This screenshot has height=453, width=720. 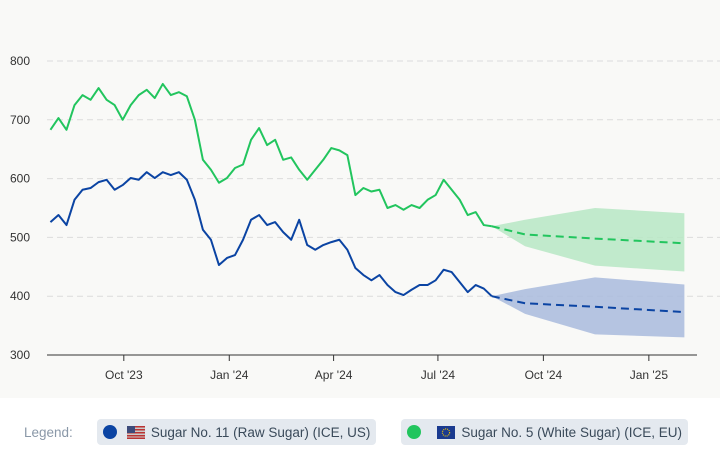 What do you see at coordinates (571, 432) in the screenshot?
I see `legend-item-label: Sugar No. 5 (White Sugar) (ICE, EU)` at bounding box center [571, 432].